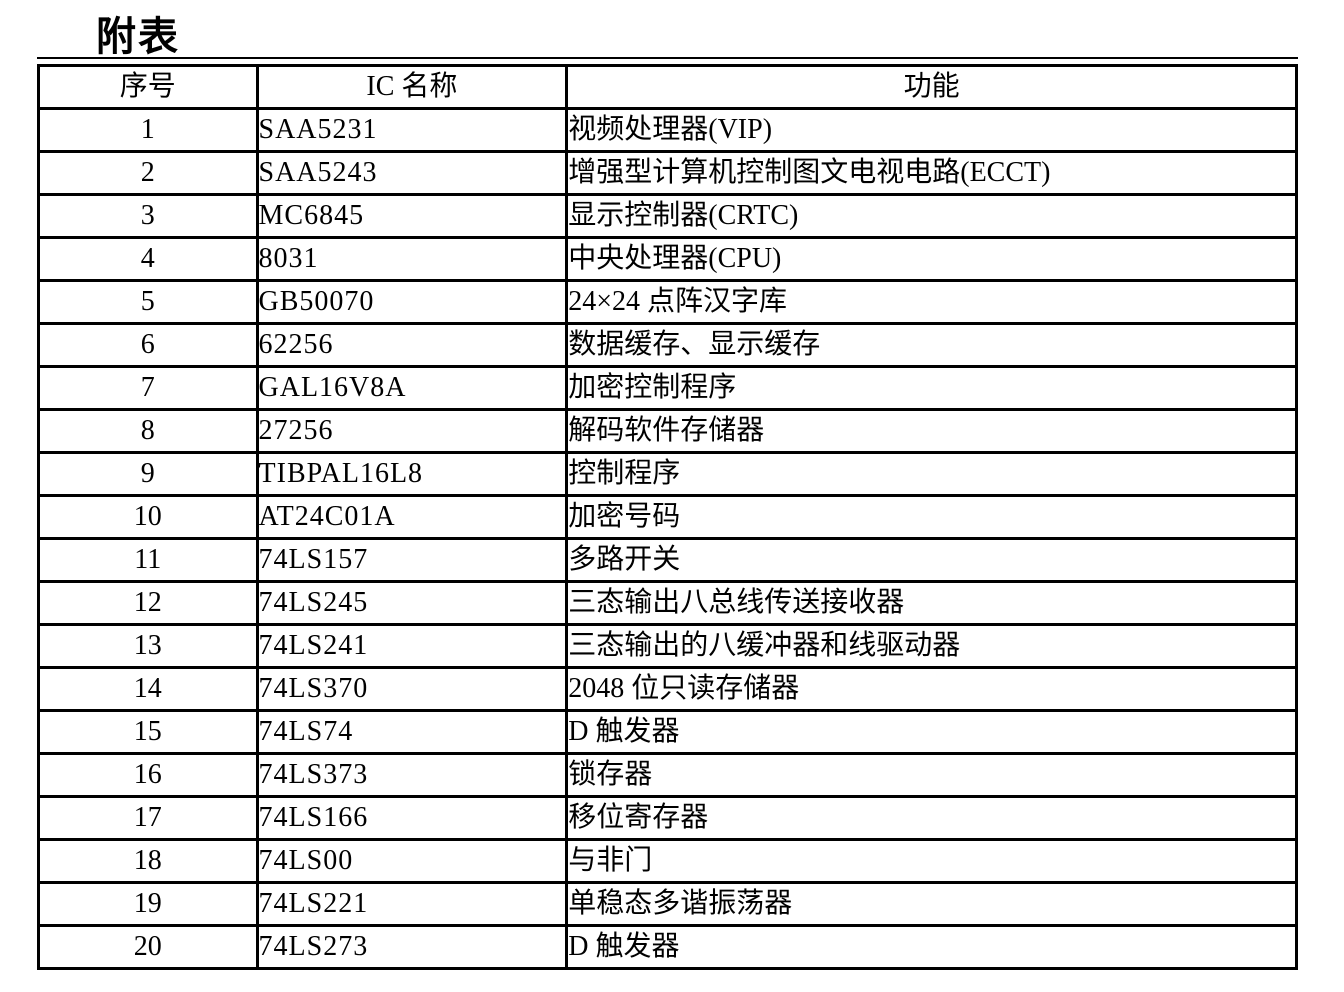 The width and height of the screenshot is (1344, 992). Describe the element at coordinates (931, 216) in the screenshot. I see `function-cell: 显示控制器(CRTC)` at that location.